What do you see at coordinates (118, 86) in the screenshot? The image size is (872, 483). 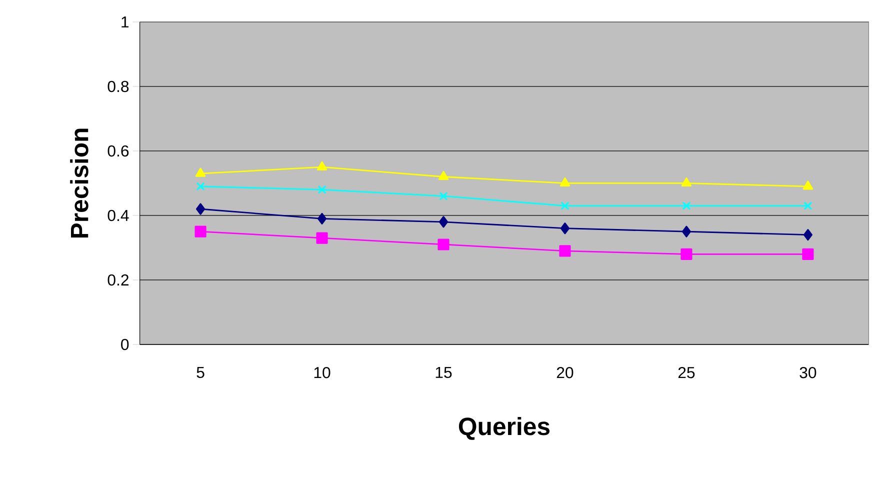 I see `y-tick-label: 0.8` at bounding box center [118, 86].